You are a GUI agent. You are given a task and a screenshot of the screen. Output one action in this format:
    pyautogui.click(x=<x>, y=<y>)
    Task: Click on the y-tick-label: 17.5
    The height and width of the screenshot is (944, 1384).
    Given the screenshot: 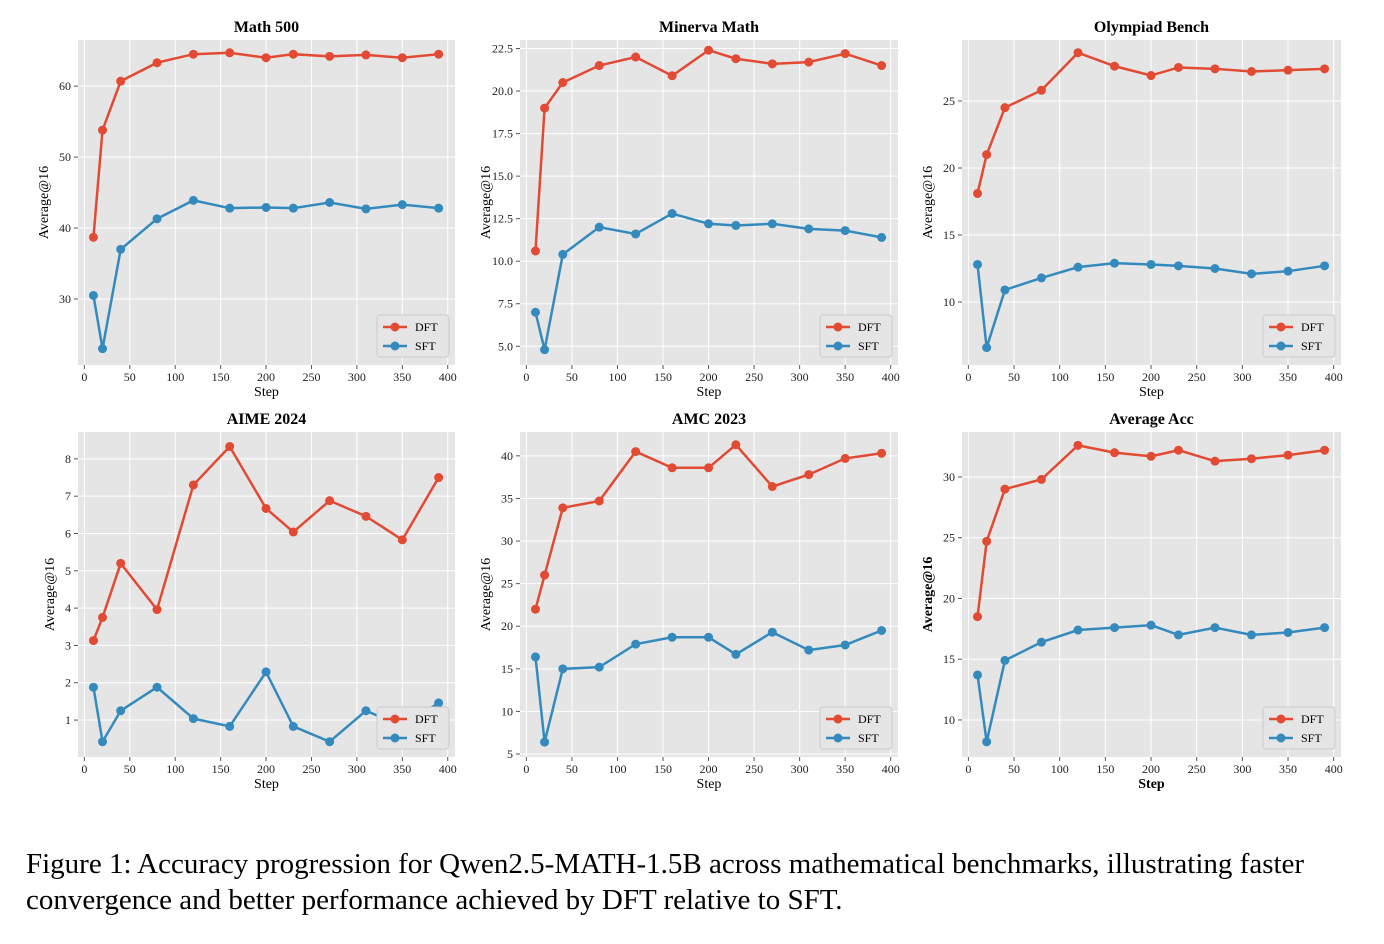 What is the action you would take?
    pyautogui.click(x=502, y=134)
    